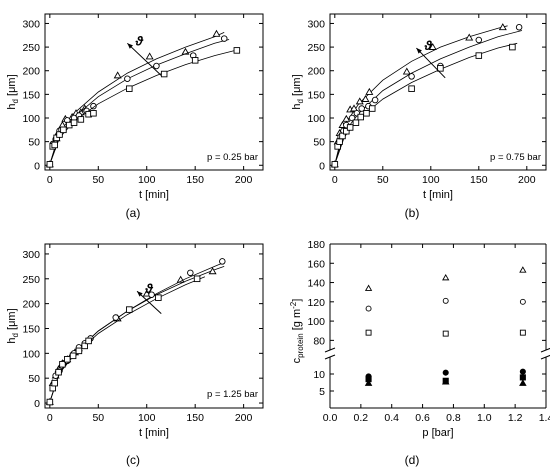  What do you see at coordinates (133, 213) in the screenshot?
I see `panel-caption: (a)` at bounding box center [133, 213].